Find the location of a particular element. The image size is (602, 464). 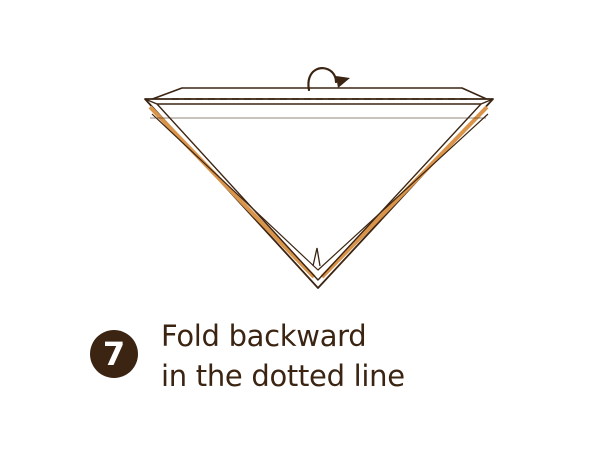

right-accent-stripe is located at coordinates (404, 192).